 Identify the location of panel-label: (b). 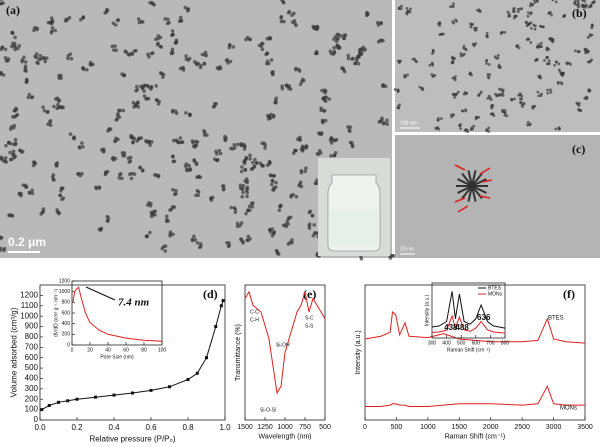
(579, 13).